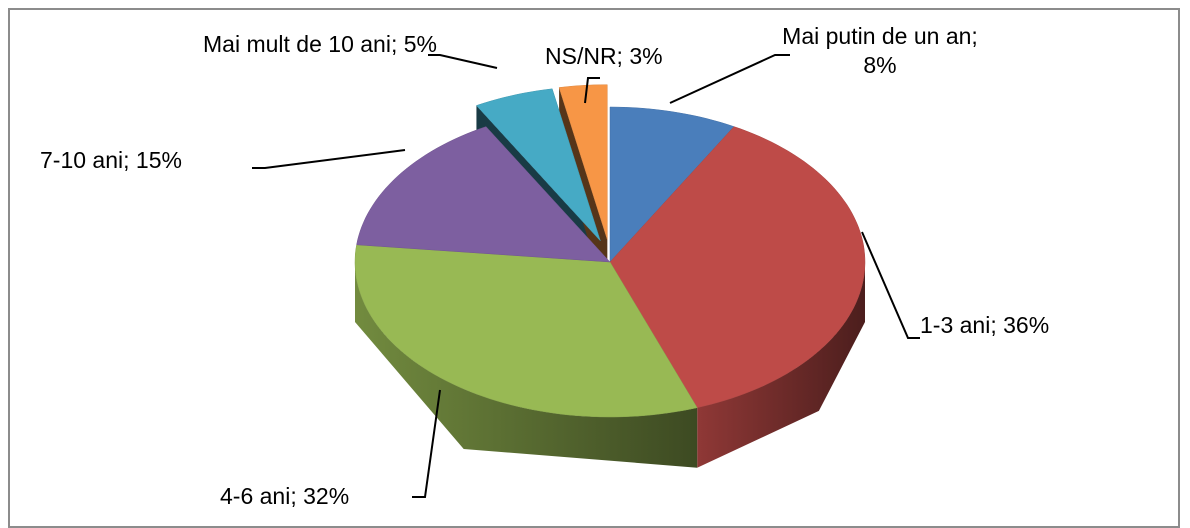 The image size is (1190, 528). Describe the element at coordinates (111, 160) in the screenshot. I see `data-label: 7-10 ani; 15%` at that location.